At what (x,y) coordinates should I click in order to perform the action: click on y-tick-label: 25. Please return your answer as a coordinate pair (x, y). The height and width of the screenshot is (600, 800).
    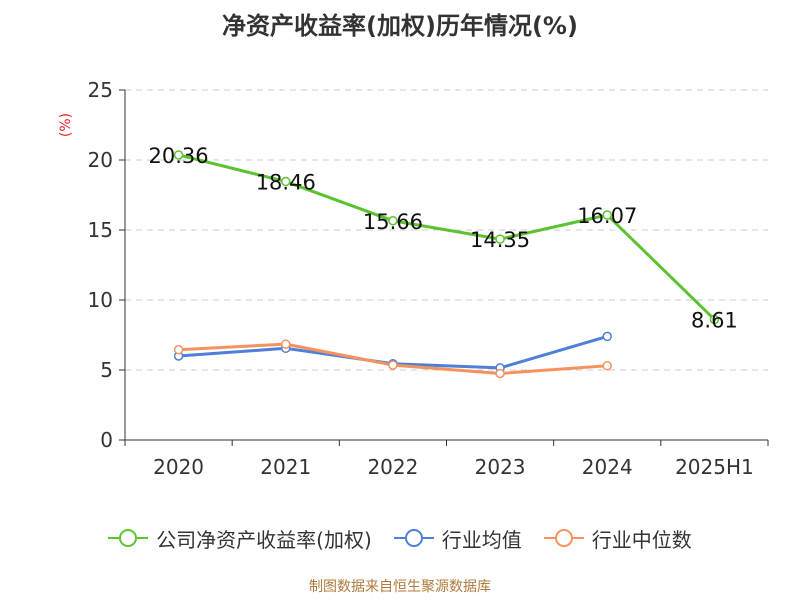
    Looking at the image, I should click on (100, 90).